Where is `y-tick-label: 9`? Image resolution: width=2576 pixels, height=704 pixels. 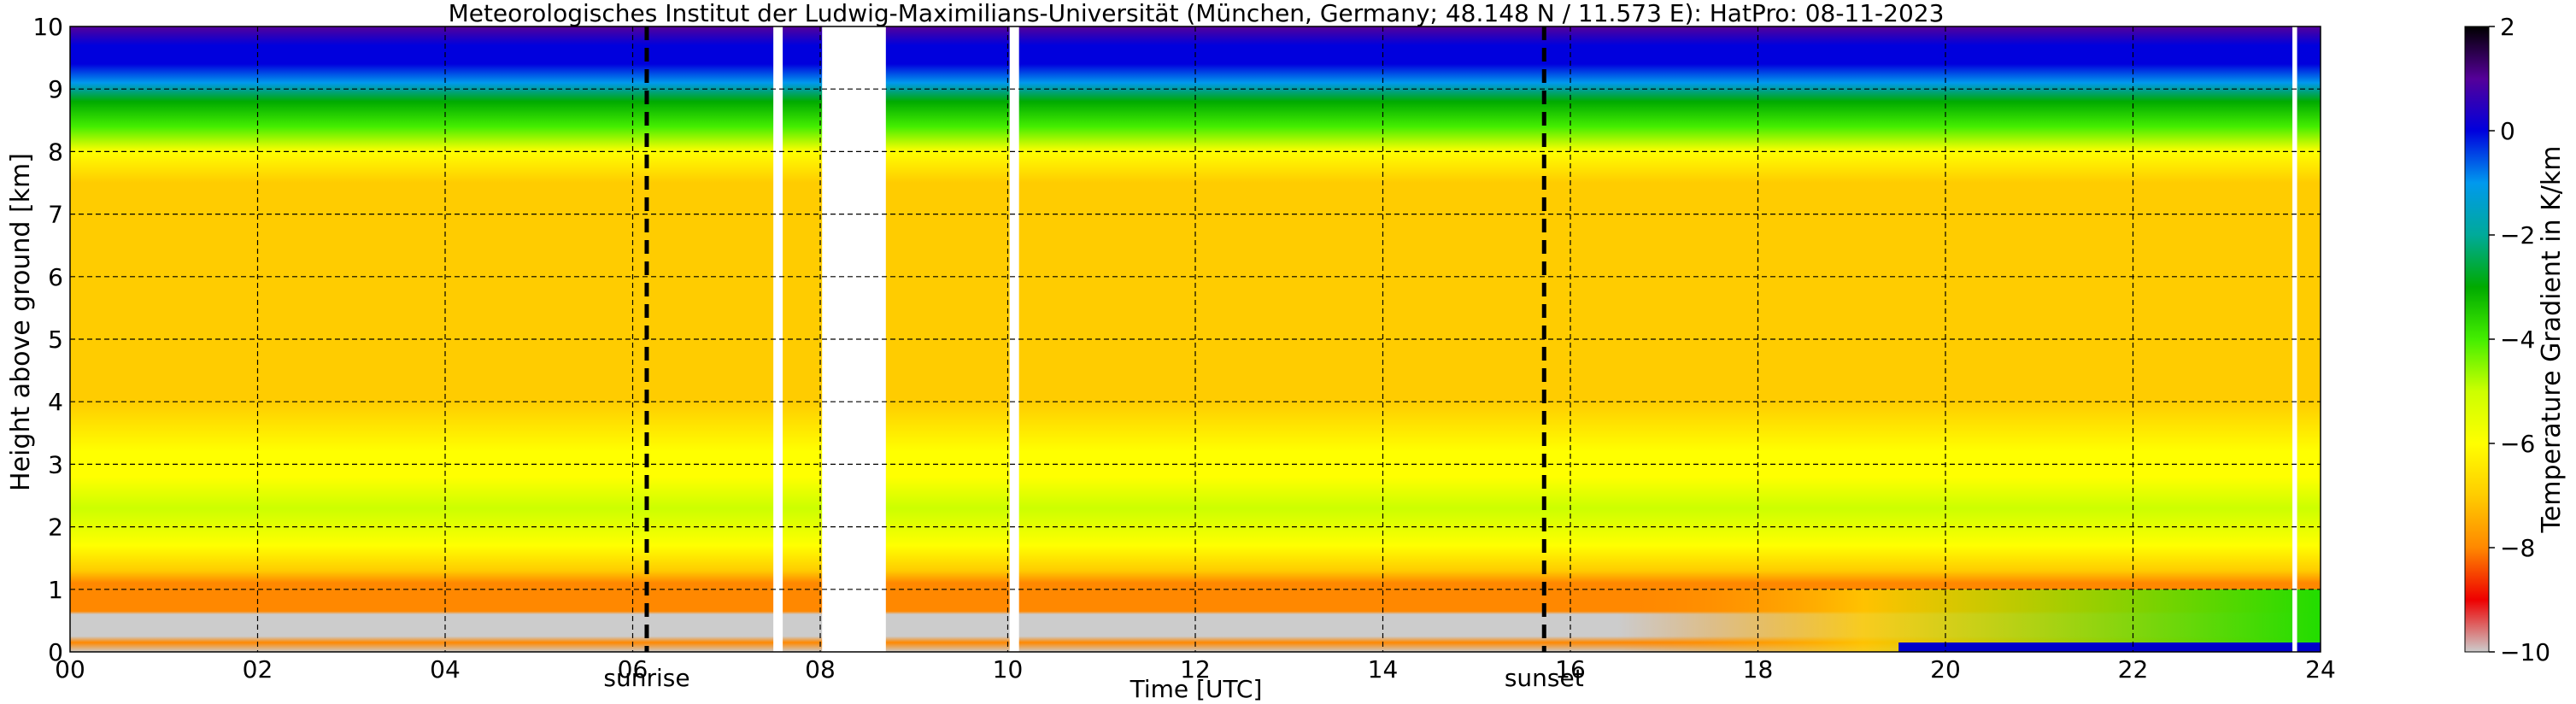 y-tick-label: 9 is located at coordinates (55, 89).